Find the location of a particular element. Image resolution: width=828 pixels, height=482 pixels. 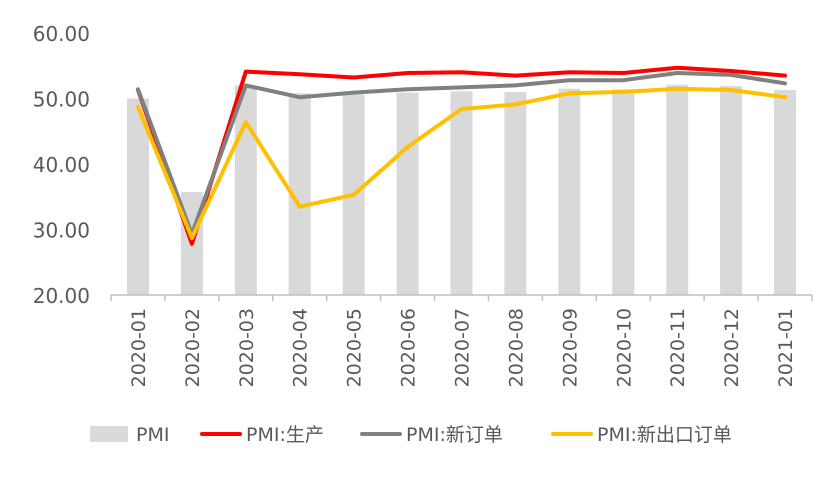

x-tick-label: 2020-01 is located at coordinates (139, 347).